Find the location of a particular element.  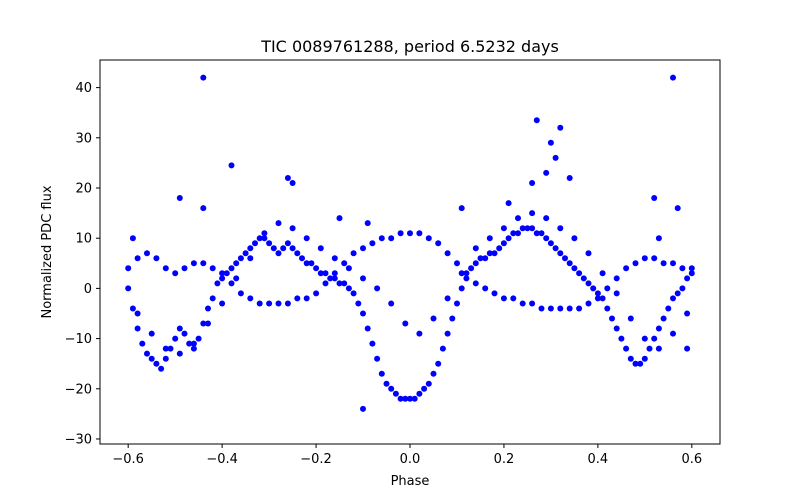

x-tick-label: 0.2 is located at coordinates (504, 459).